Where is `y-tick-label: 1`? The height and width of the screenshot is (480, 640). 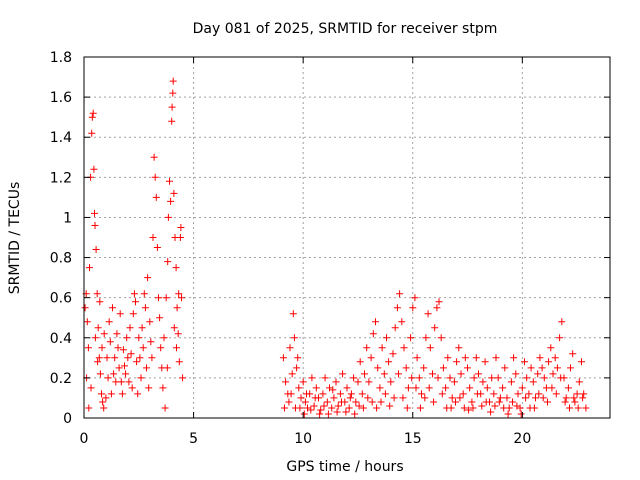
y-tick-label: 1 is located at coordinates (67, 218).